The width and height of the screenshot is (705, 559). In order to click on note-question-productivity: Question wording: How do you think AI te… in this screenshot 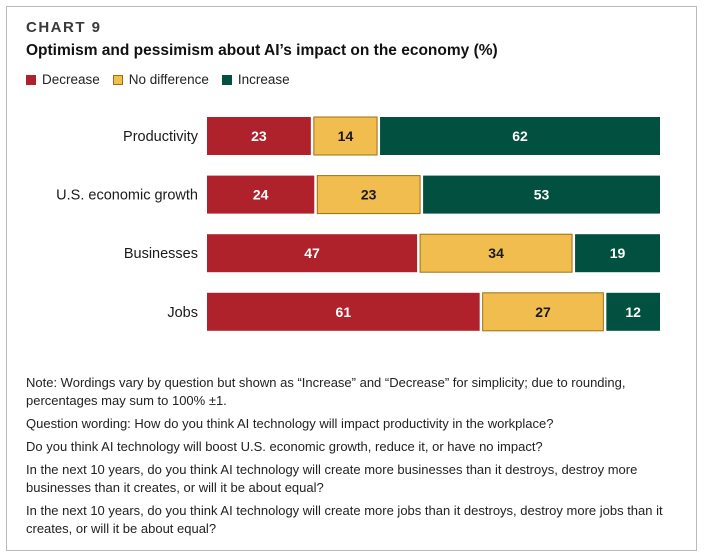, I will do `click(290, 423)`.